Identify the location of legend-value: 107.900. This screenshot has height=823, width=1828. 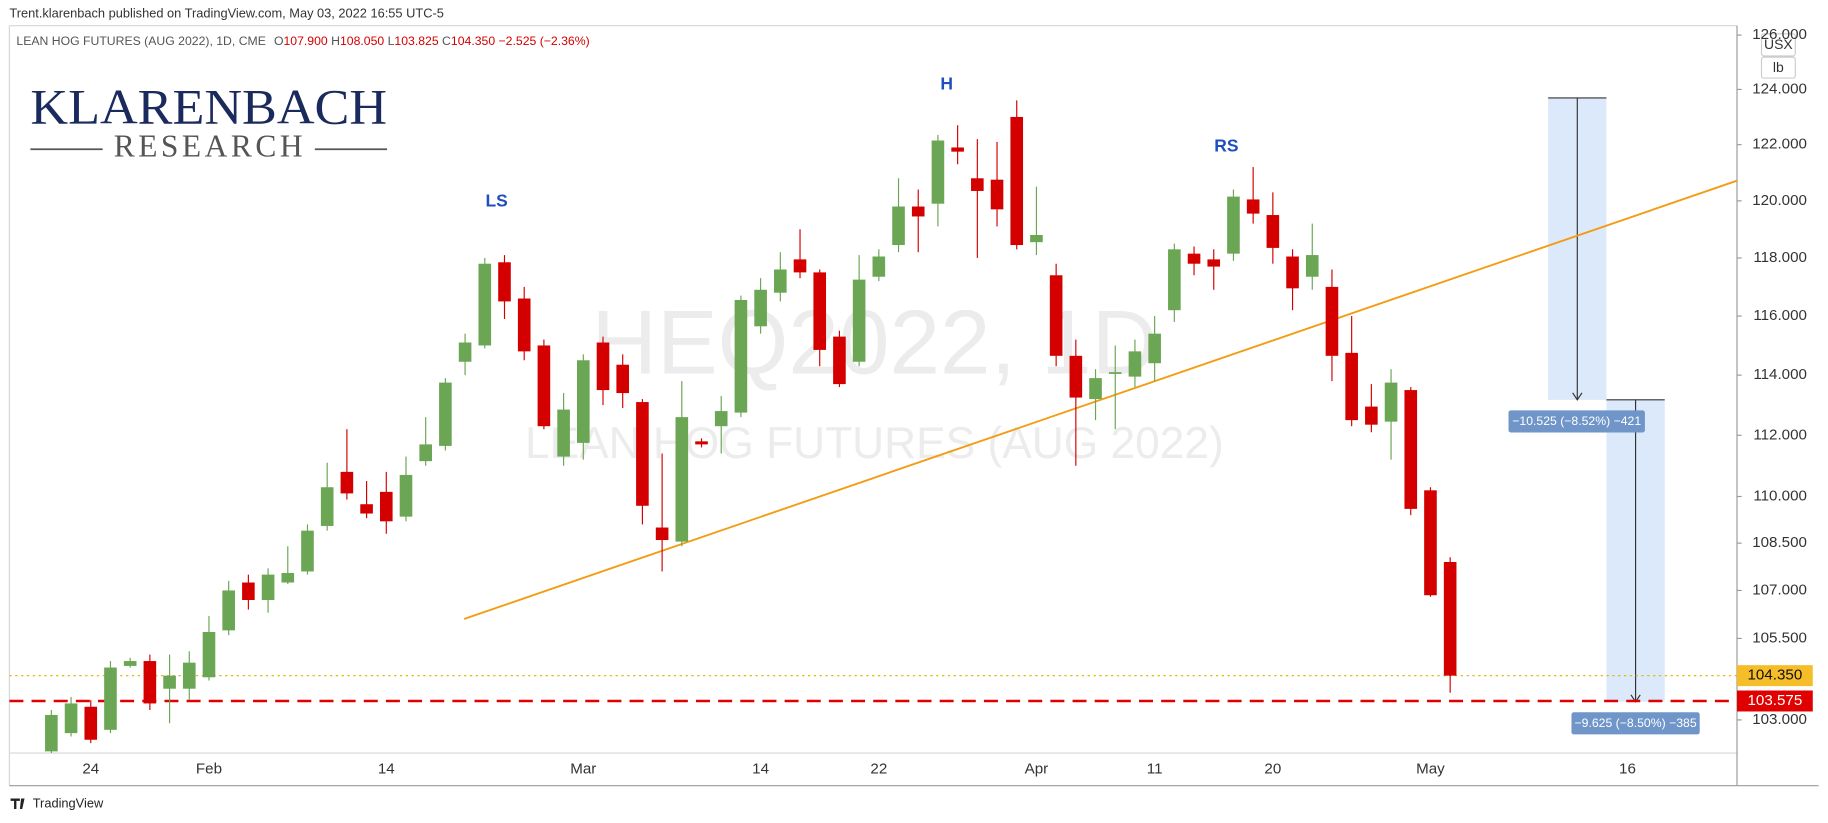
(305, 41).